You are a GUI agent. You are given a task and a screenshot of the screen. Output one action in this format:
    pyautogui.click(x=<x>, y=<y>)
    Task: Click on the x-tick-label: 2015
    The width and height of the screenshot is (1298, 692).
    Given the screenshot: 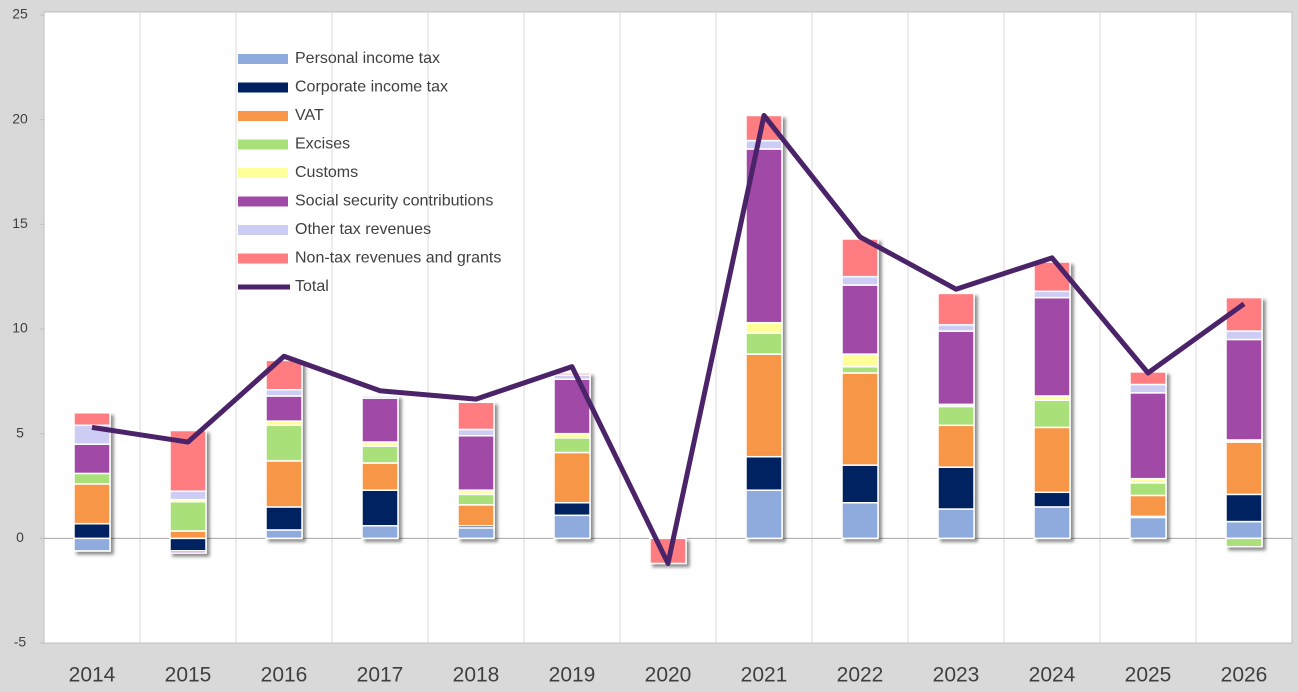 What is the action you would take?
    pyautogui.click(x=188, y=675)
    